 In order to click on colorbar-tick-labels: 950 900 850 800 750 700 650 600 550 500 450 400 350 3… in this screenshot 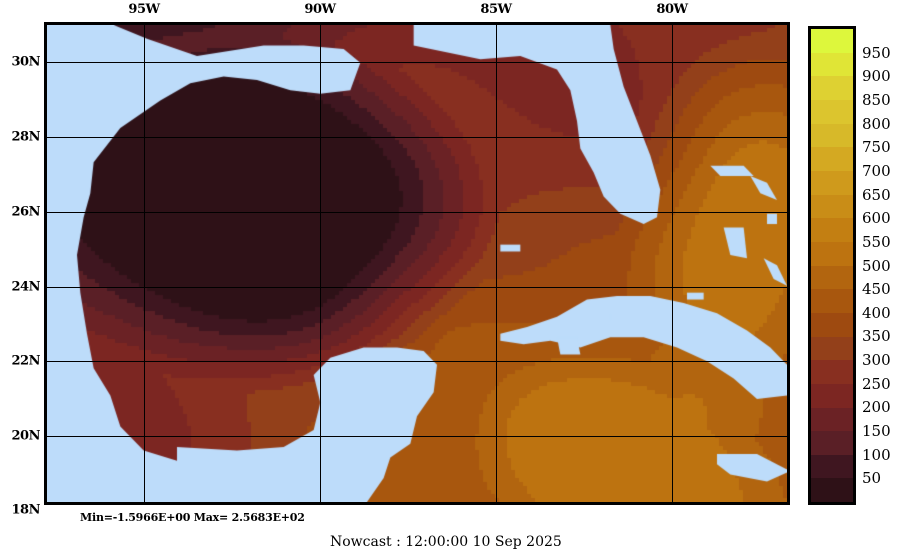, I will do `click(888, 265)`.